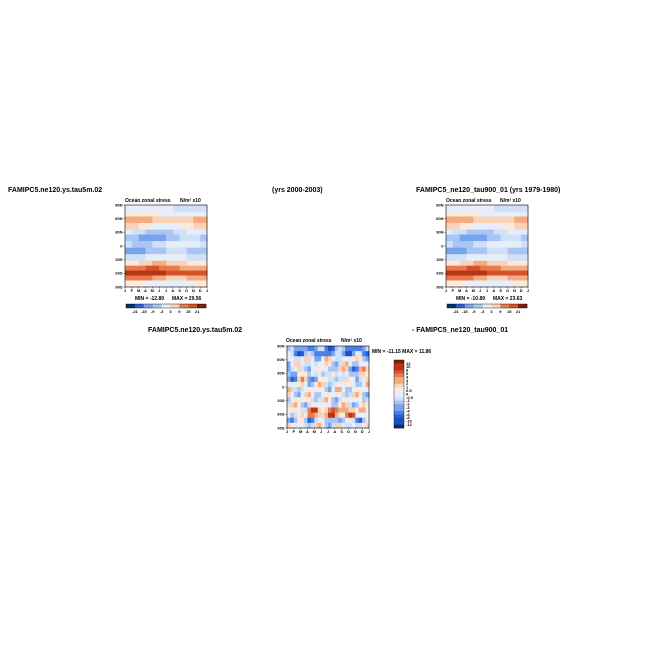  I want to click on panel3-colorbar-label: 6, so click(407, 373).